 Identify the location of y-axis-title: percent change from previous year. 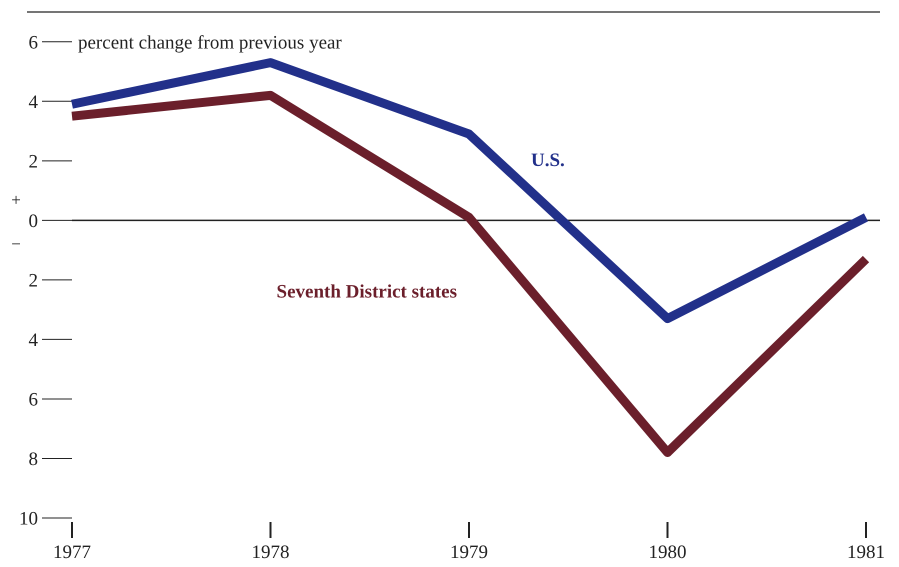
(210, 43).